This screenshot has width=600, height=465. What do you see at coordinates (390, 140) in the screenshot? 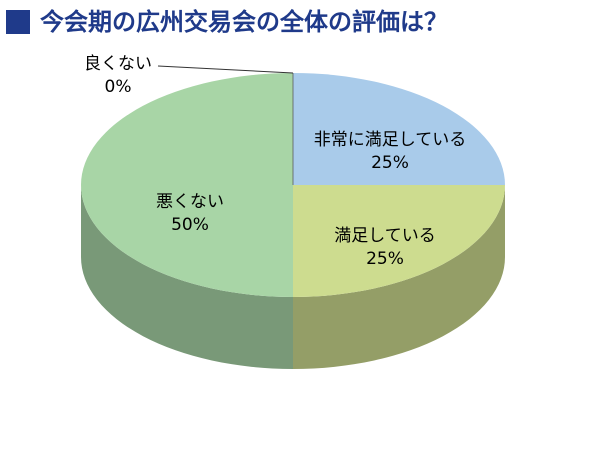
I see `slice-label: 非常に満足している` at bounding box center [390, 140].